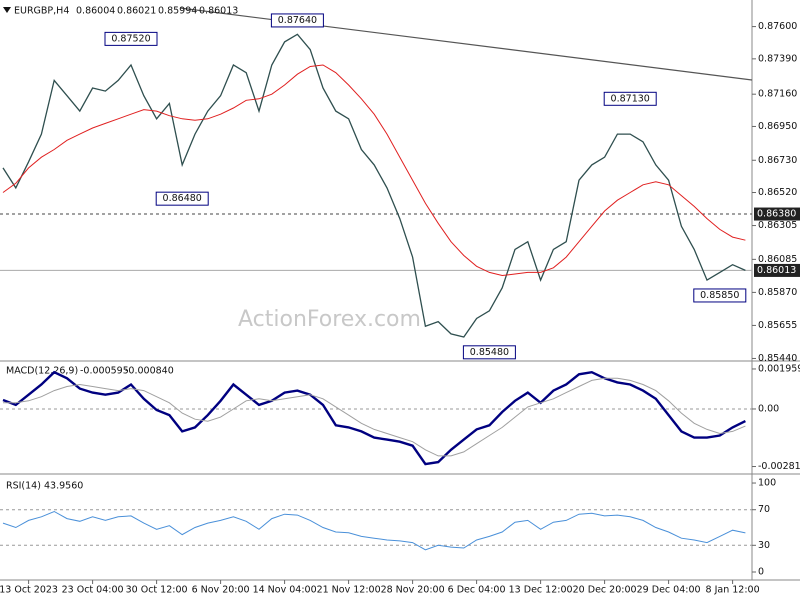  Describe the element at coordinates (761, 571) in the screenshot. I see `y-tick-label: 0` at that location.